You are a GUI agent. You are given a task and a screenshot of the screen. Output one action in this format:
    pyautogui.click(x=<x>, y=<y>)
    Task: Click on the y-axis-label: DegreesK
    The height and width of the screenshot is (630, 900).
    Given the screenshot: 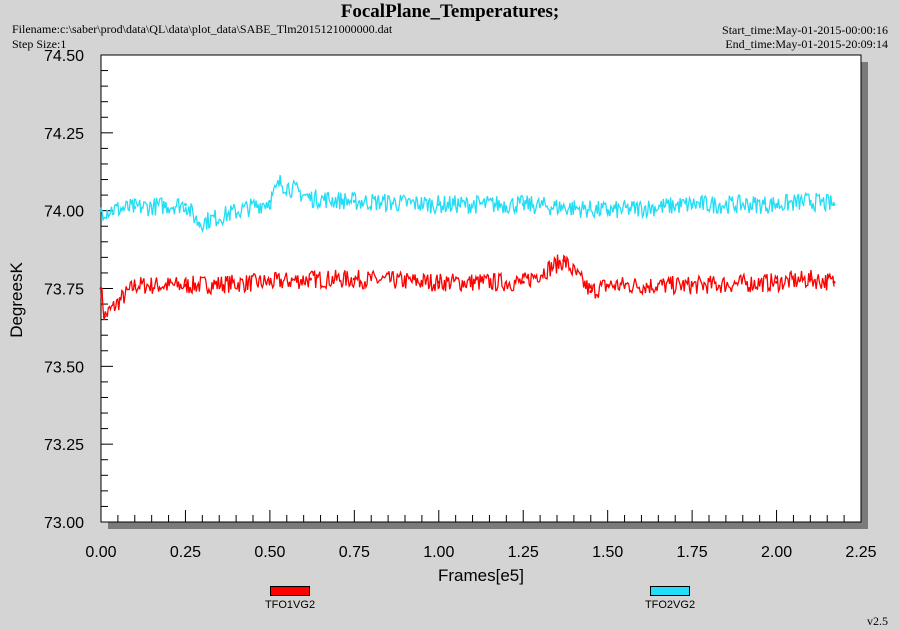 What is the action you would take?
    pyautogui.click(x=16, y=300)
    